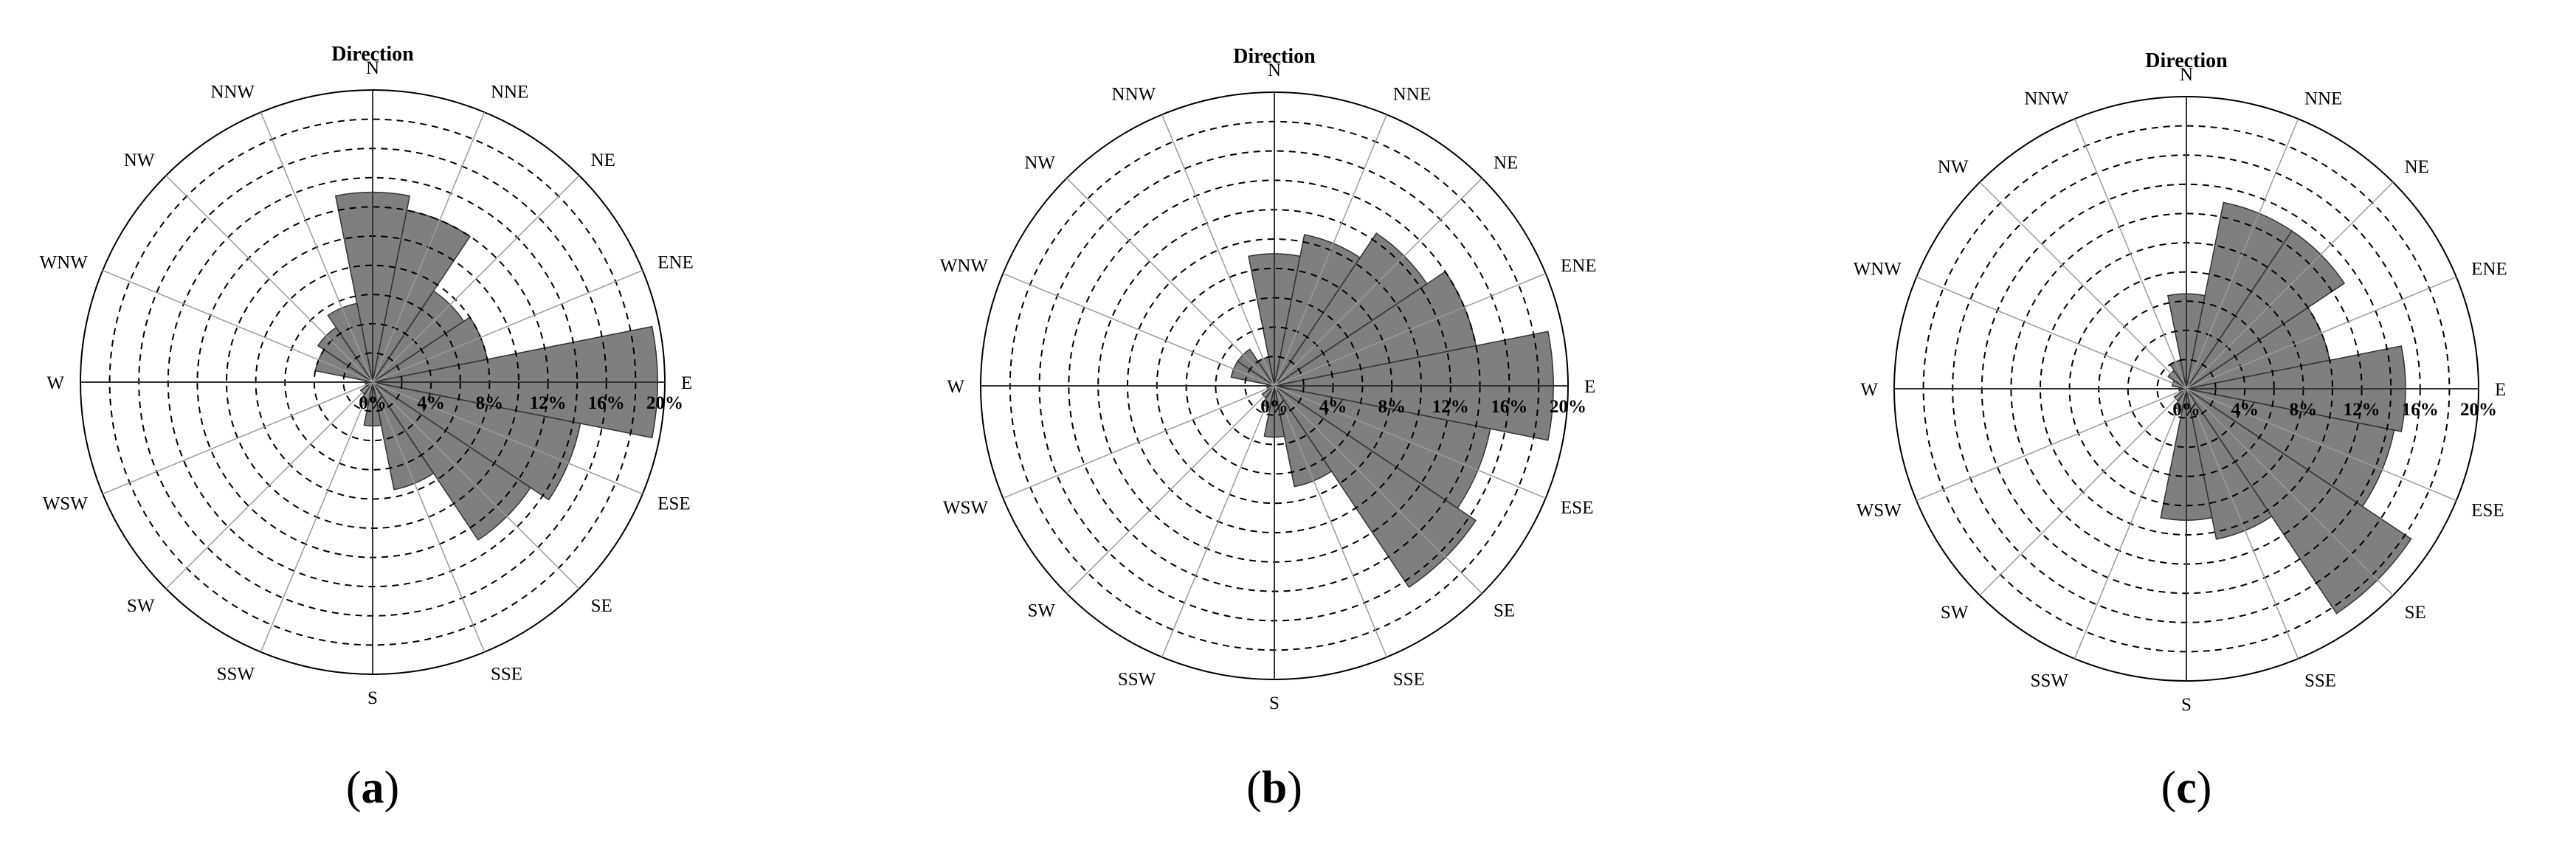  Describe the element at coordinates (372, 788) in the screenshot. I see `panel-caption: (a)` at that location.